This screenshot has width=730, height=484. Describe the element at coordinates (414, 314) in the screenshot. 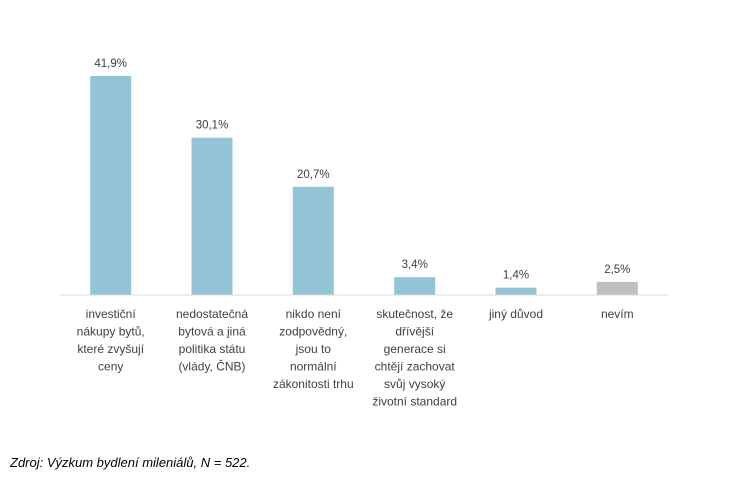

I see `category-label-line: skutečnost, že` at that location.